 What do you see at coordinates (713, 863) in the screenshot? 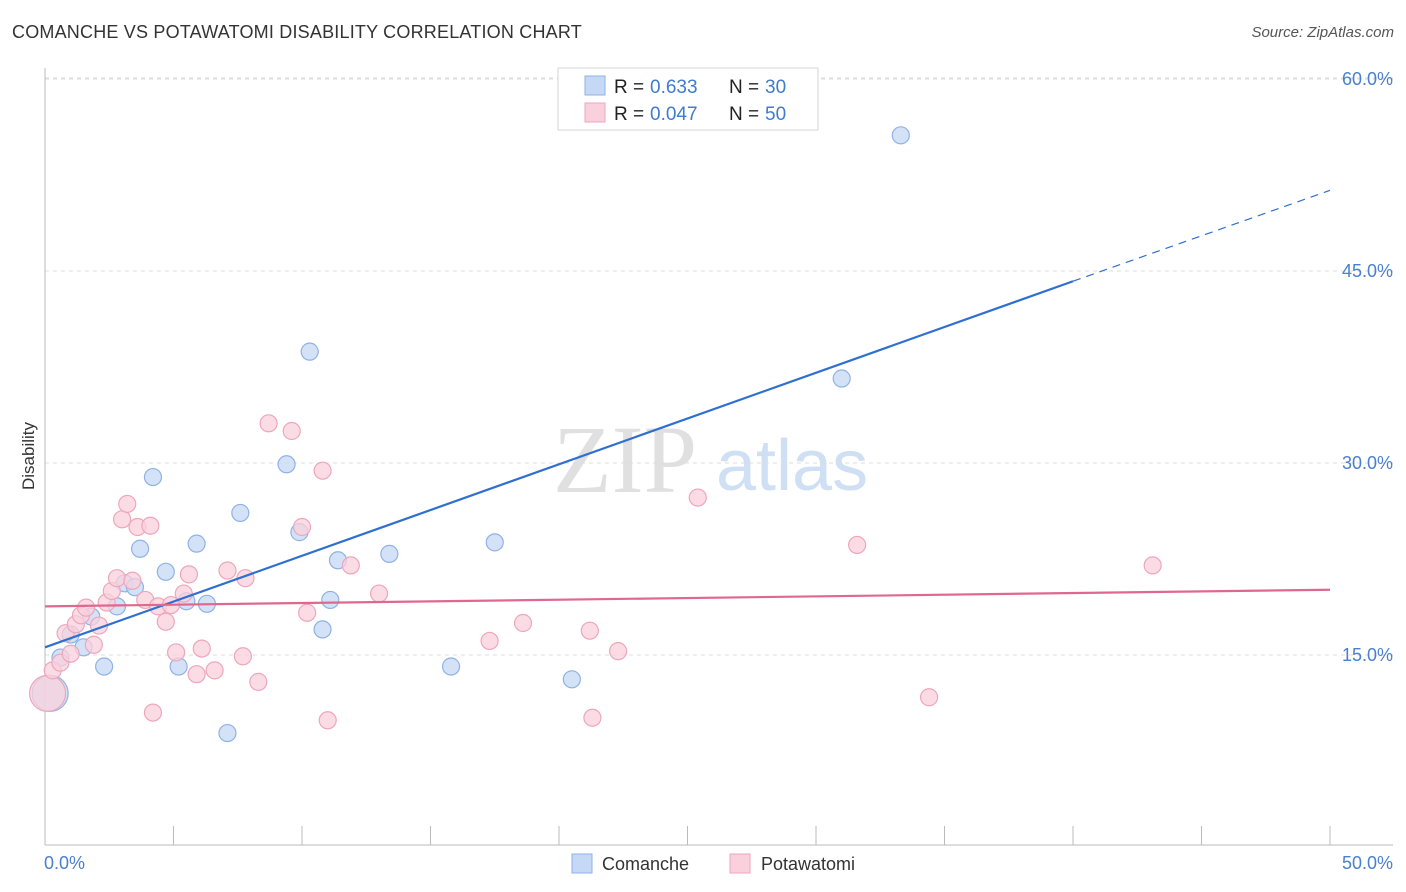
I see `series-legend: Comanche Potawatomi` at bounding box center [713, 863].